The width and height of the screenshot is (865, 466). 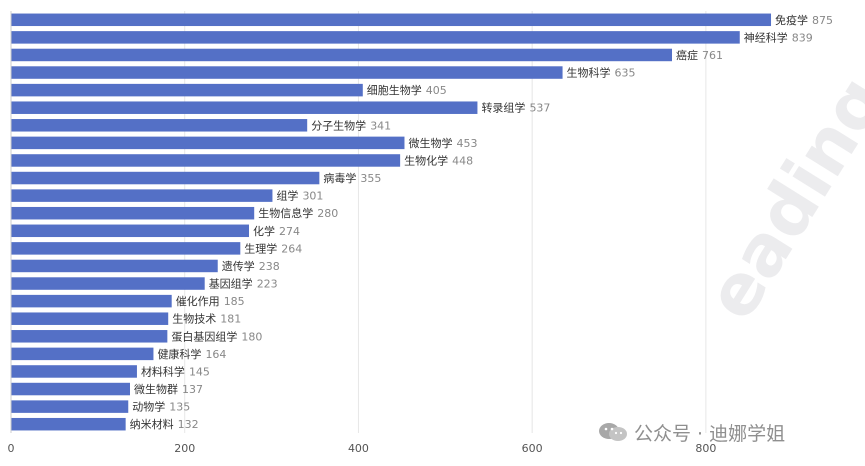 I want to click on bar-label: 生理学 264, so click(x=273, y=248).